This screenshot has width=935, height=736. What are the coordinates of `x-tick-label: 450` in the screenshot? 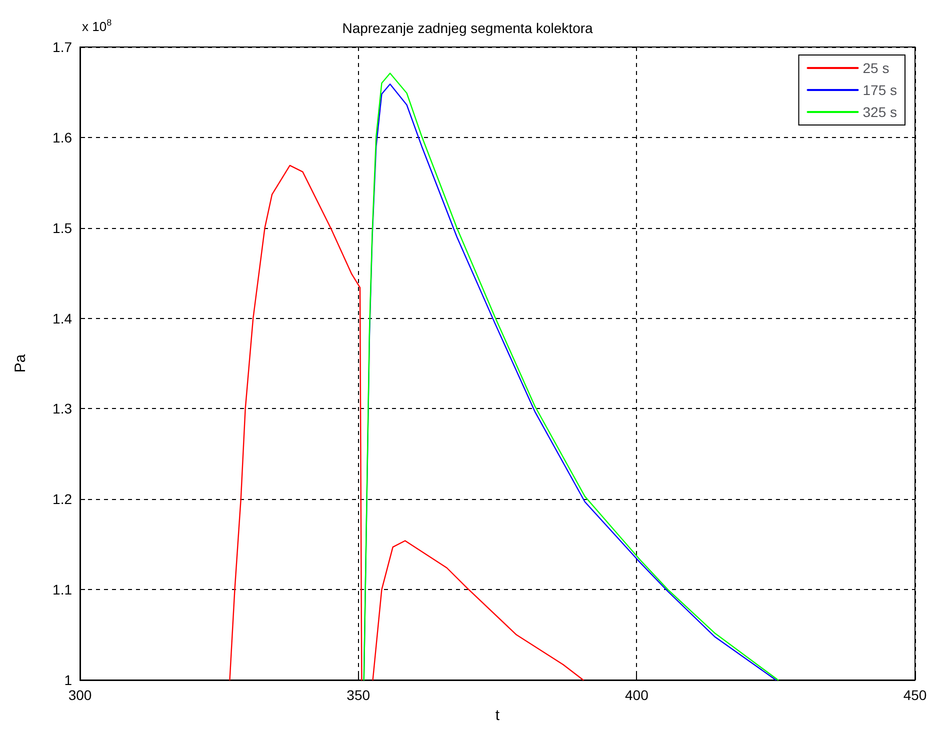 It's located at (915, 695).